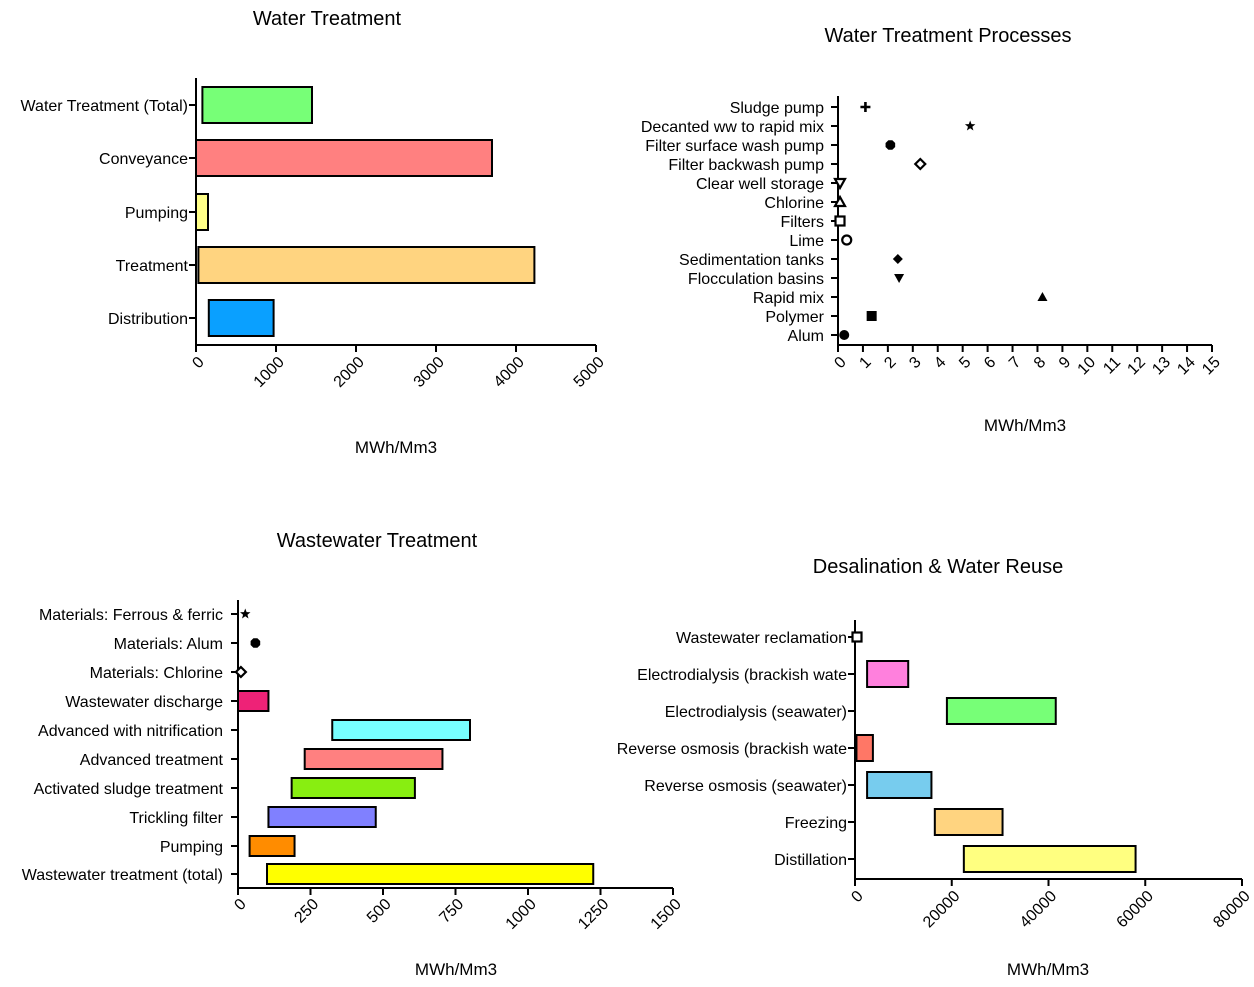 The width and height of the screenshot is (1254, 987). What do you see at coordinates (327, 19) in the screenshot?
I see `chart-title: Water Treatment` at bounding box center [327, 19].